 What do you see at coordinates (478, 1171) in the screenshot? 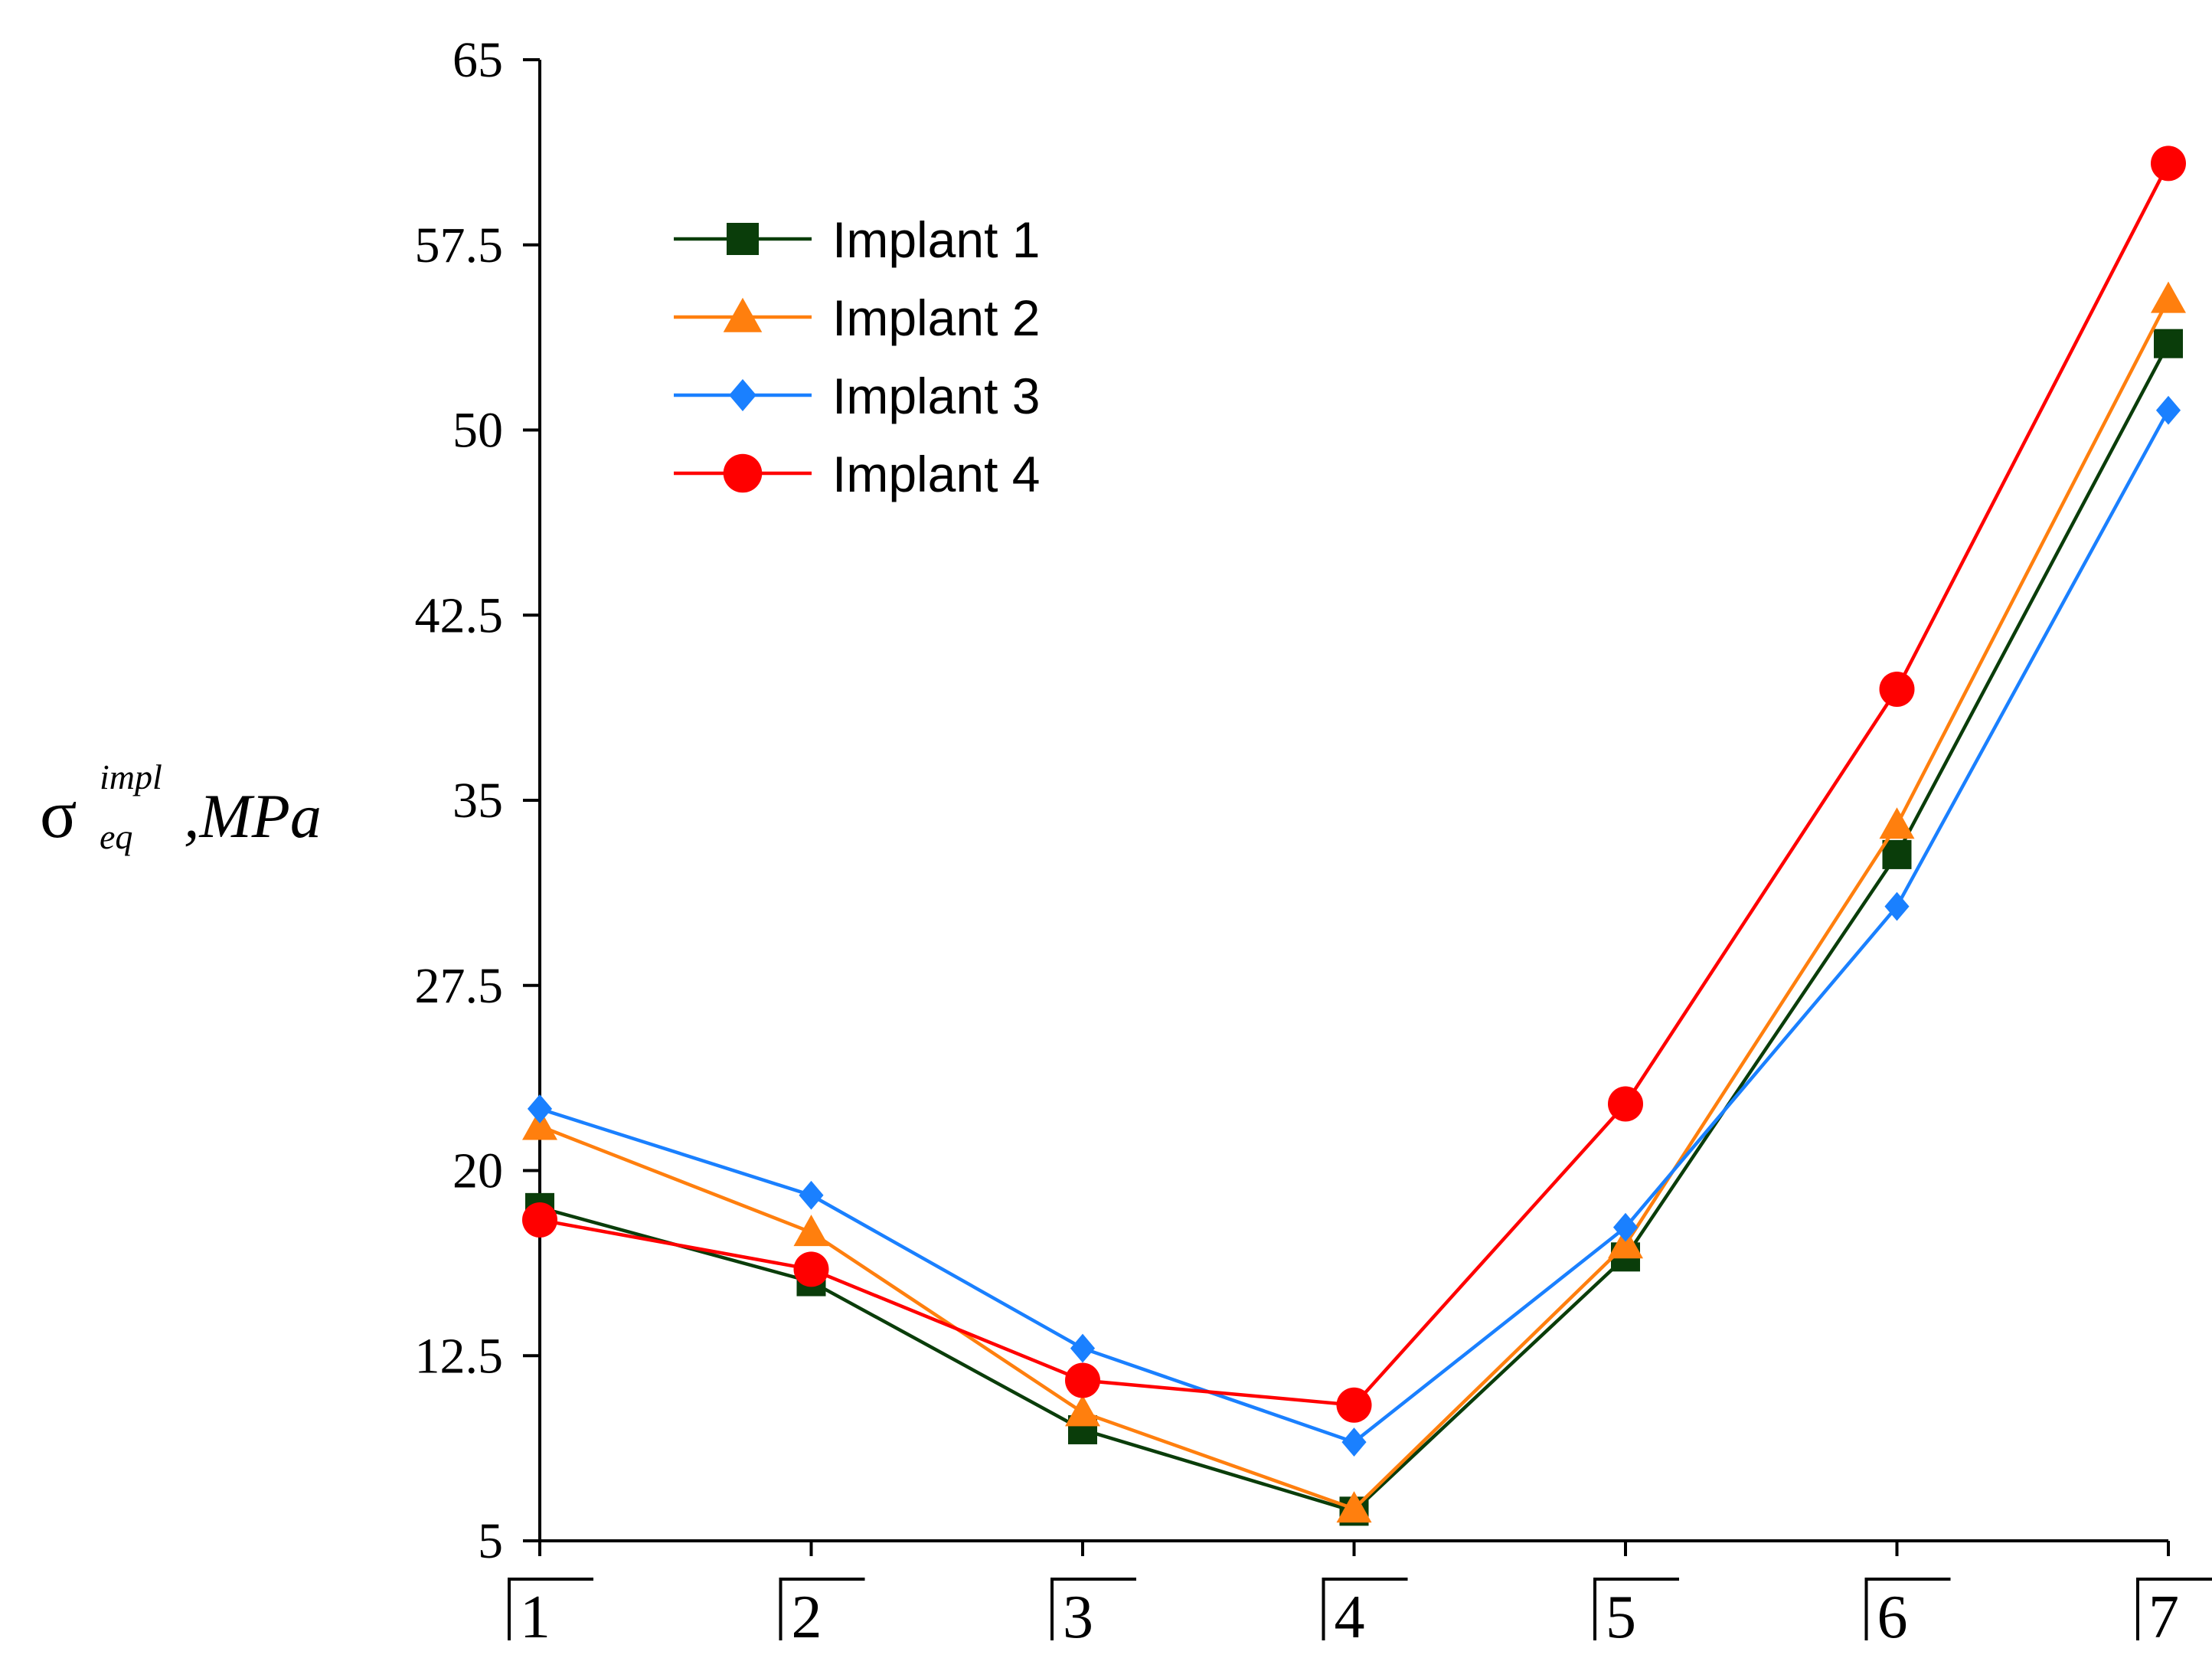
I see `y-tick-label: 20` at bounding box center [478, 1171].